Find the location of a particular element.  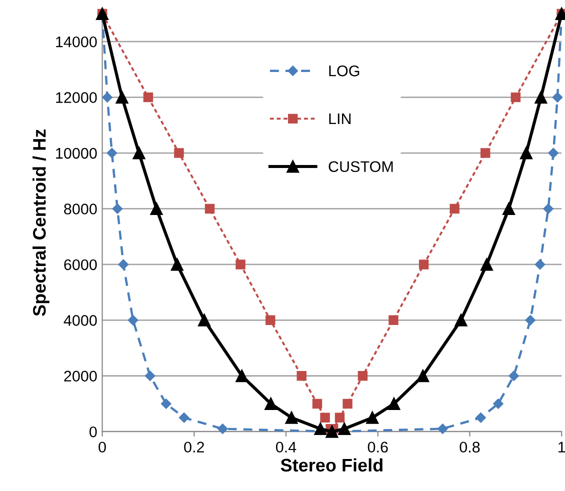

y-axis-title: Spectral Centroid / Hz is located at coordinates (41, 223).